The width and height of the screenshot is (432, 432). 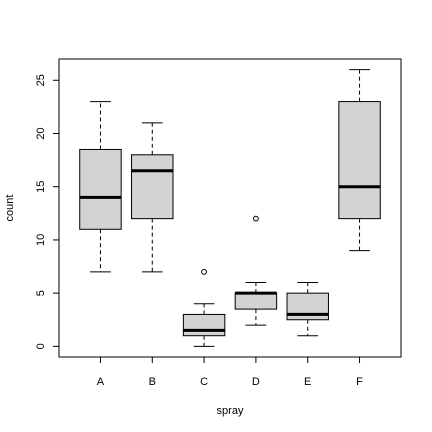 I want to click on iqr-box-D, so click(x=256, y=301).